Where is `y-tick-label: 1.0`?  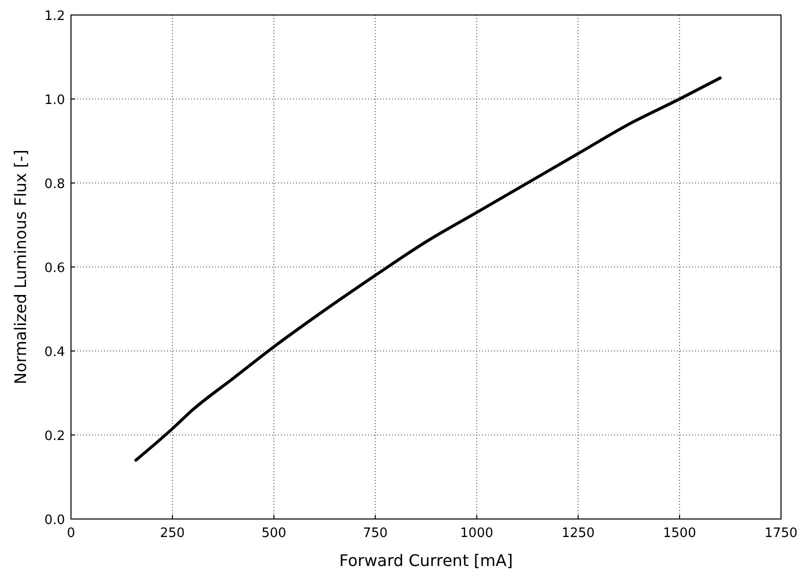
y-tick-label: 1.0 is located at coordinates (54, 100).